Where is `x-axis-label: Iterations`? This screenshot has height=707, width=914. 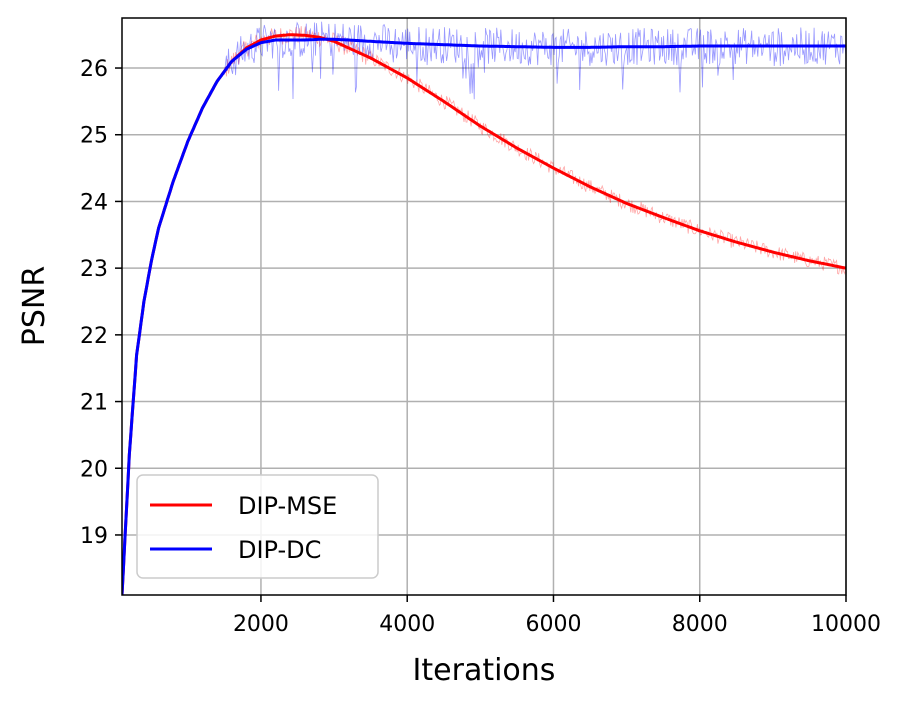
x-axis-label: Iterations is located at coordinates (484, 670).